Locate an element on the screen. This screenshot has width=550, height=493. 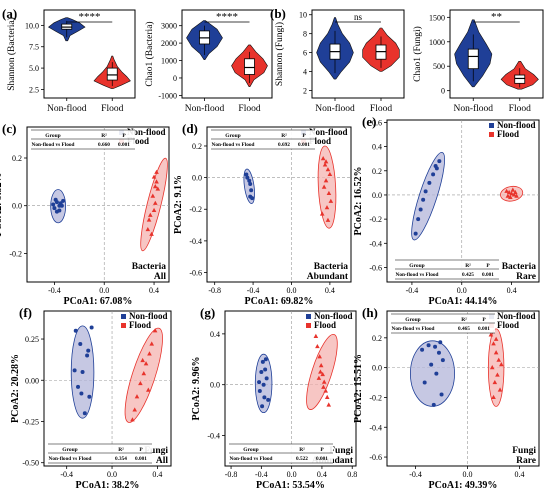
y-tick-label: -0.2 is located at coordinates (375, 219).